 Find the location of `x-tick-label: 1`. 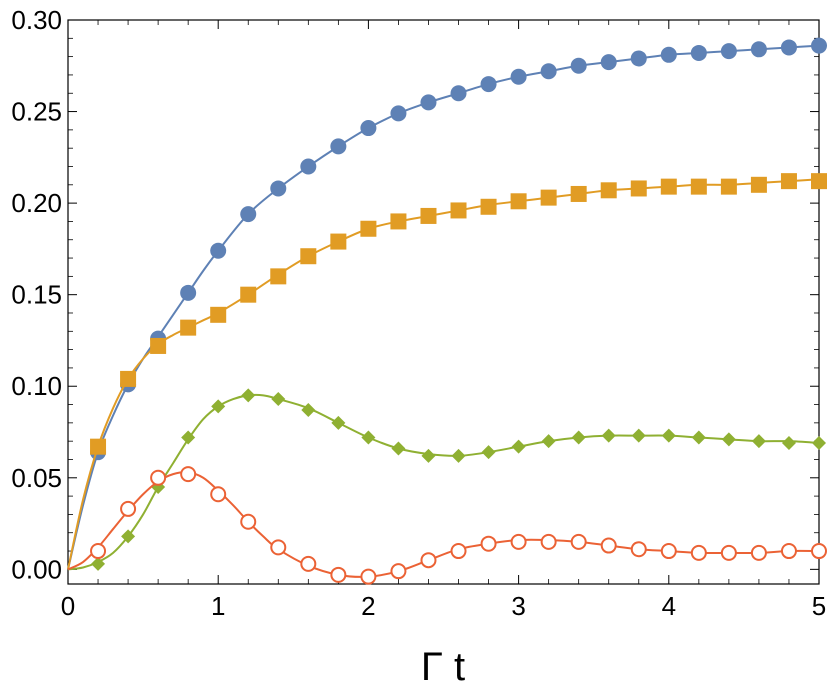

x-tick-label: 1 is located at coordinates (218, 606).